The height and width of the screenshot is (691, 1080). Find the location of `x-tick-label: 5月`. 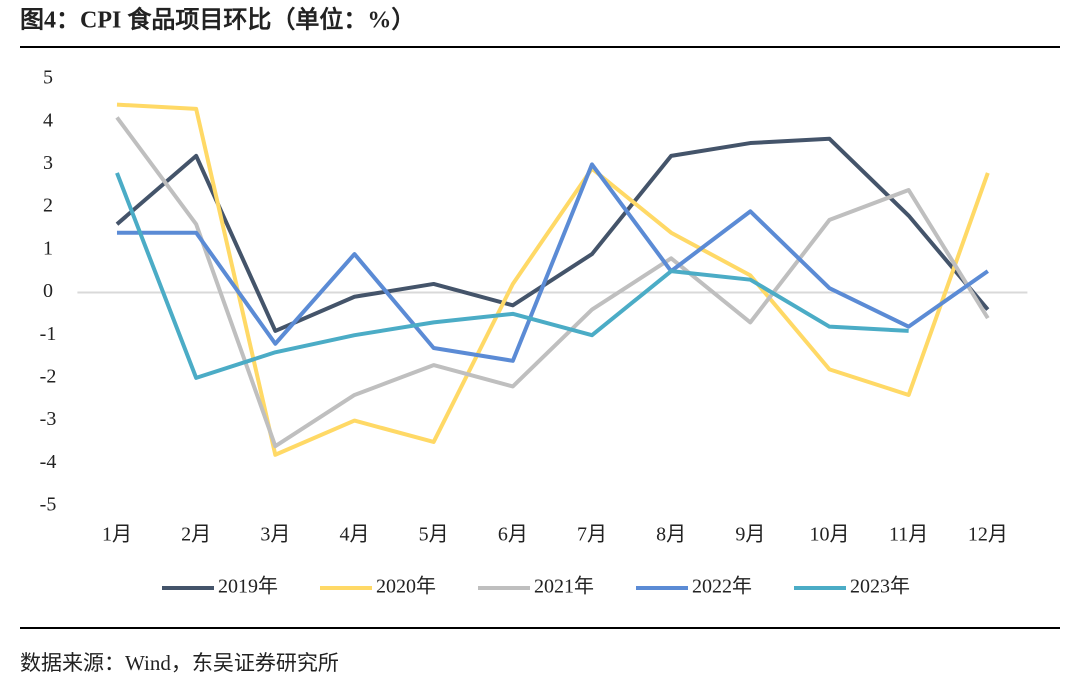

x-tick-label: 5月 is located at coordinates (434, 535).